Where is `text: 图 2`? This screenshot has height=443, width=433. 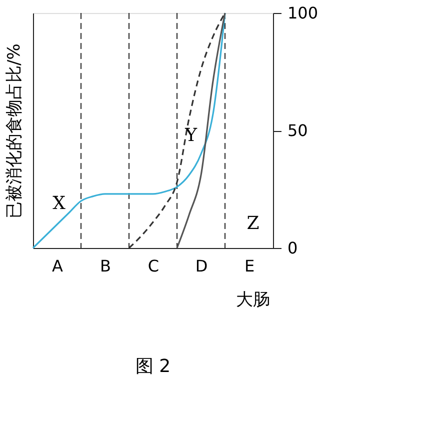 text: 图 2 is located at coordinates (153, 366).